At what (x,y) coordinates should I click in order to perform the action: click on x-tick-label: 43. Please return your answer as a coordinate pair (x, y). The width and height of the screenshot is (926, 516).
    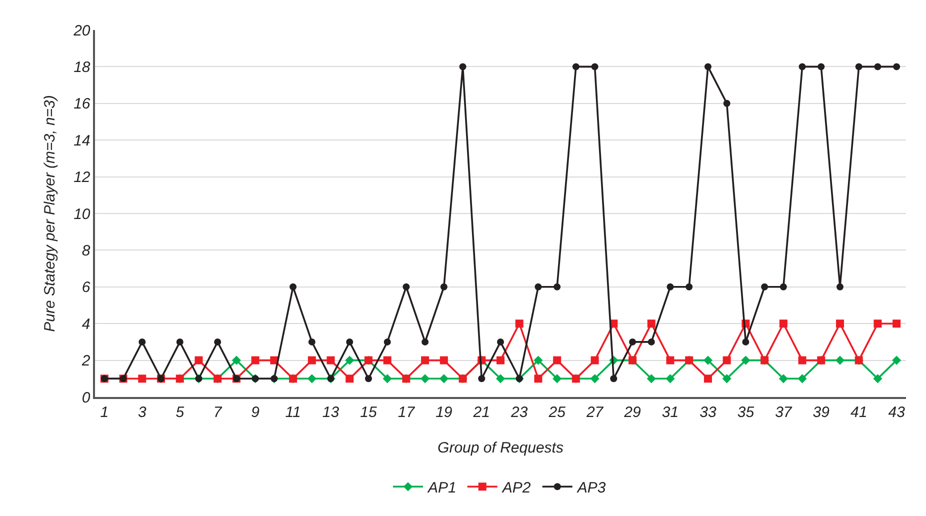
    Looking at the image, I should click on (897, 412).